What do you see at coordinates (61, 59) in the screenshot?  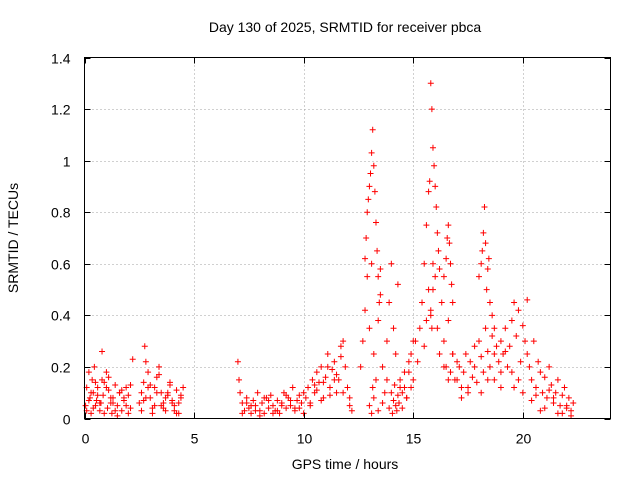 I see `y-tick-label: 1.4` at bounding box center [61, 59].